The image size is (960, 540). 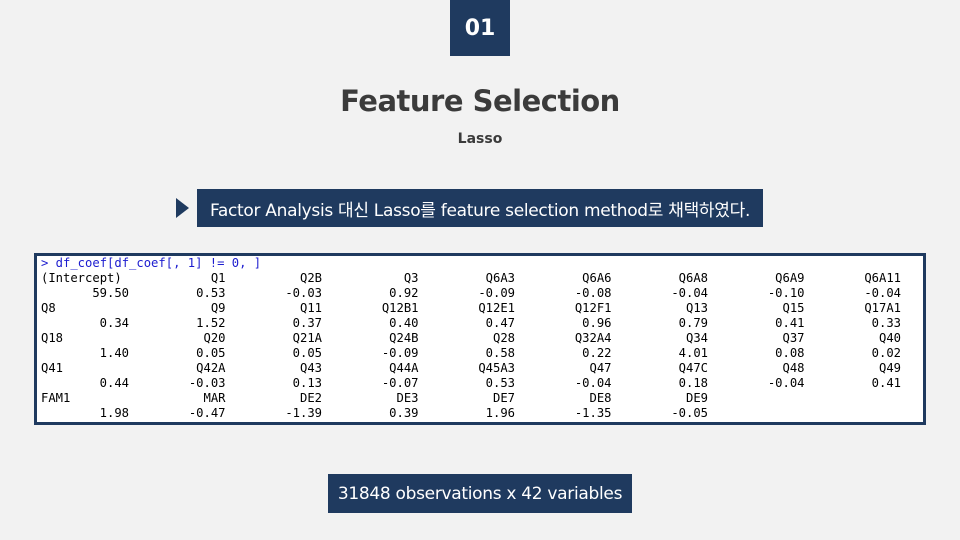 I want to click on coef-name: Q43, so click(x=310, y=368).